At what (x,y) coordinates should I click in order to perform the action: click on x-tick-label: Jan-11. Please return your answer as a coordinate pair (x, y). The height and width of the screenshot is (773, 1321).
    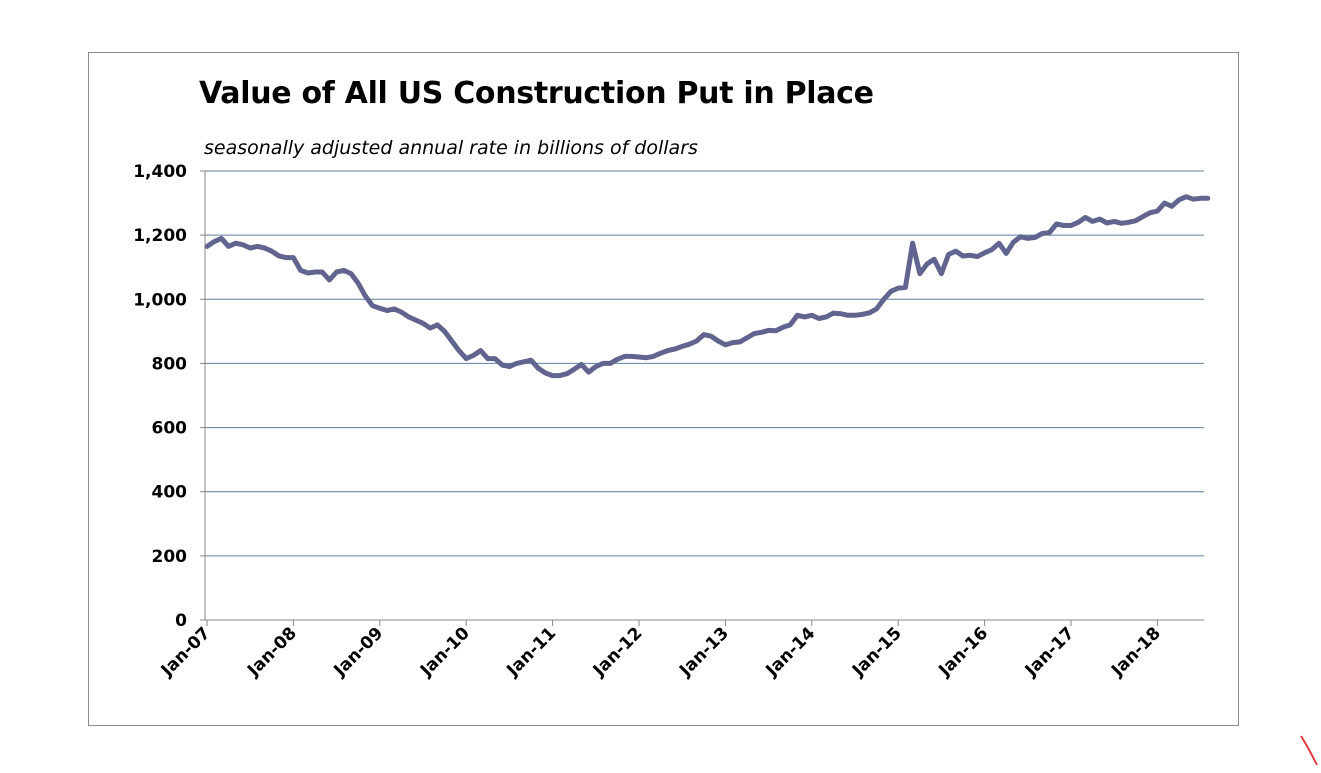
    Looking at the image, I should click on (531, 652).